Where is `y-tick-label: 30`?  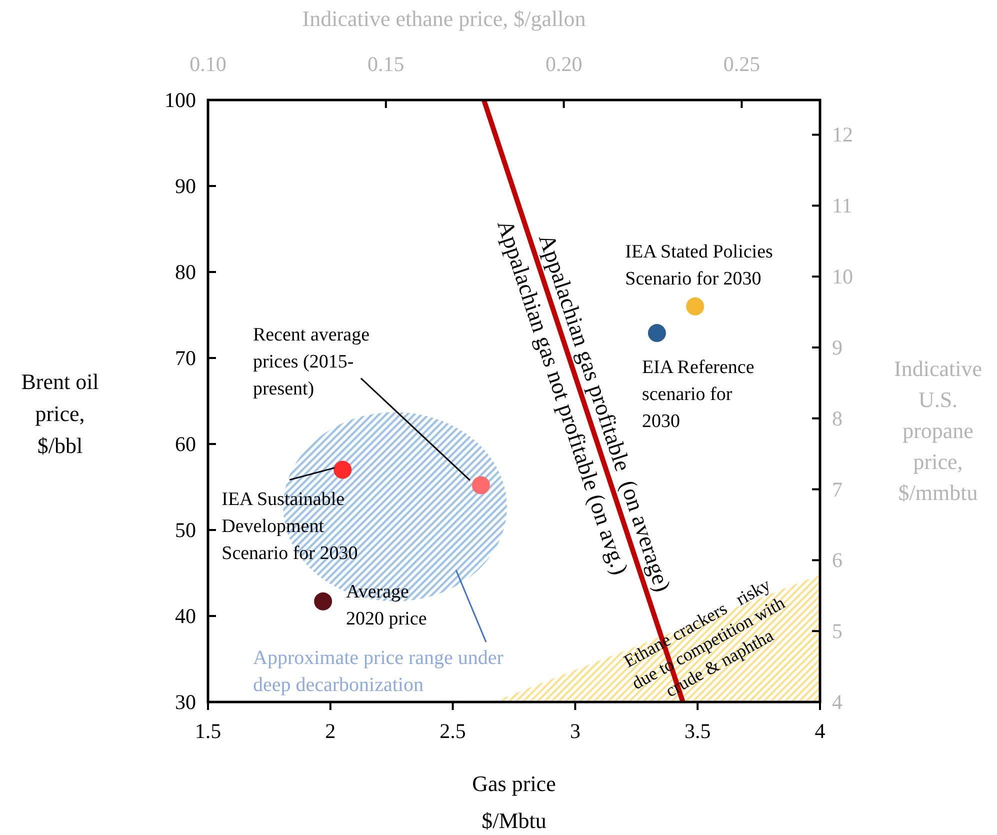
y-tick-label: 30 is located at coordinates (185, 702).